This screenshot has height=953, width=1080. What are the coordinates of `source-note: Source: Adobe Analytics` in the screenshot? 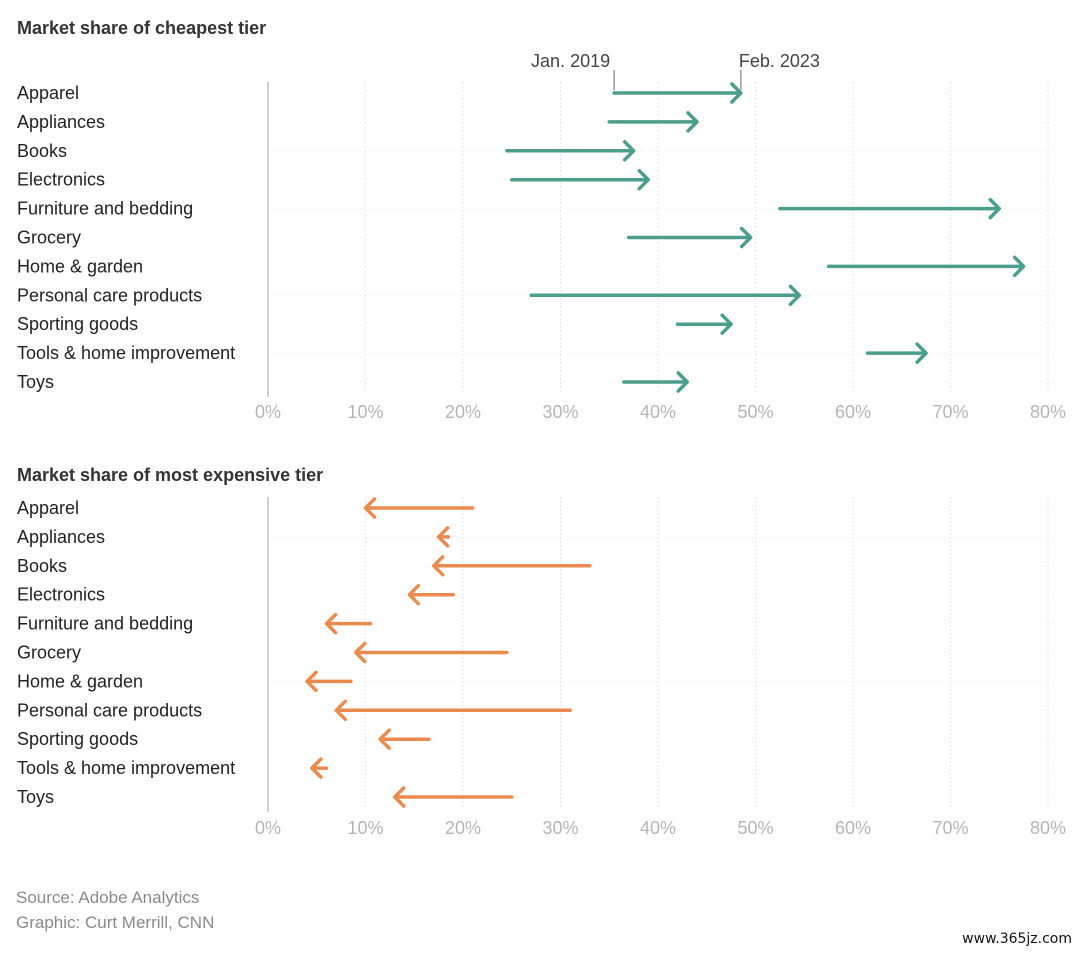 It's located at (108, 897).